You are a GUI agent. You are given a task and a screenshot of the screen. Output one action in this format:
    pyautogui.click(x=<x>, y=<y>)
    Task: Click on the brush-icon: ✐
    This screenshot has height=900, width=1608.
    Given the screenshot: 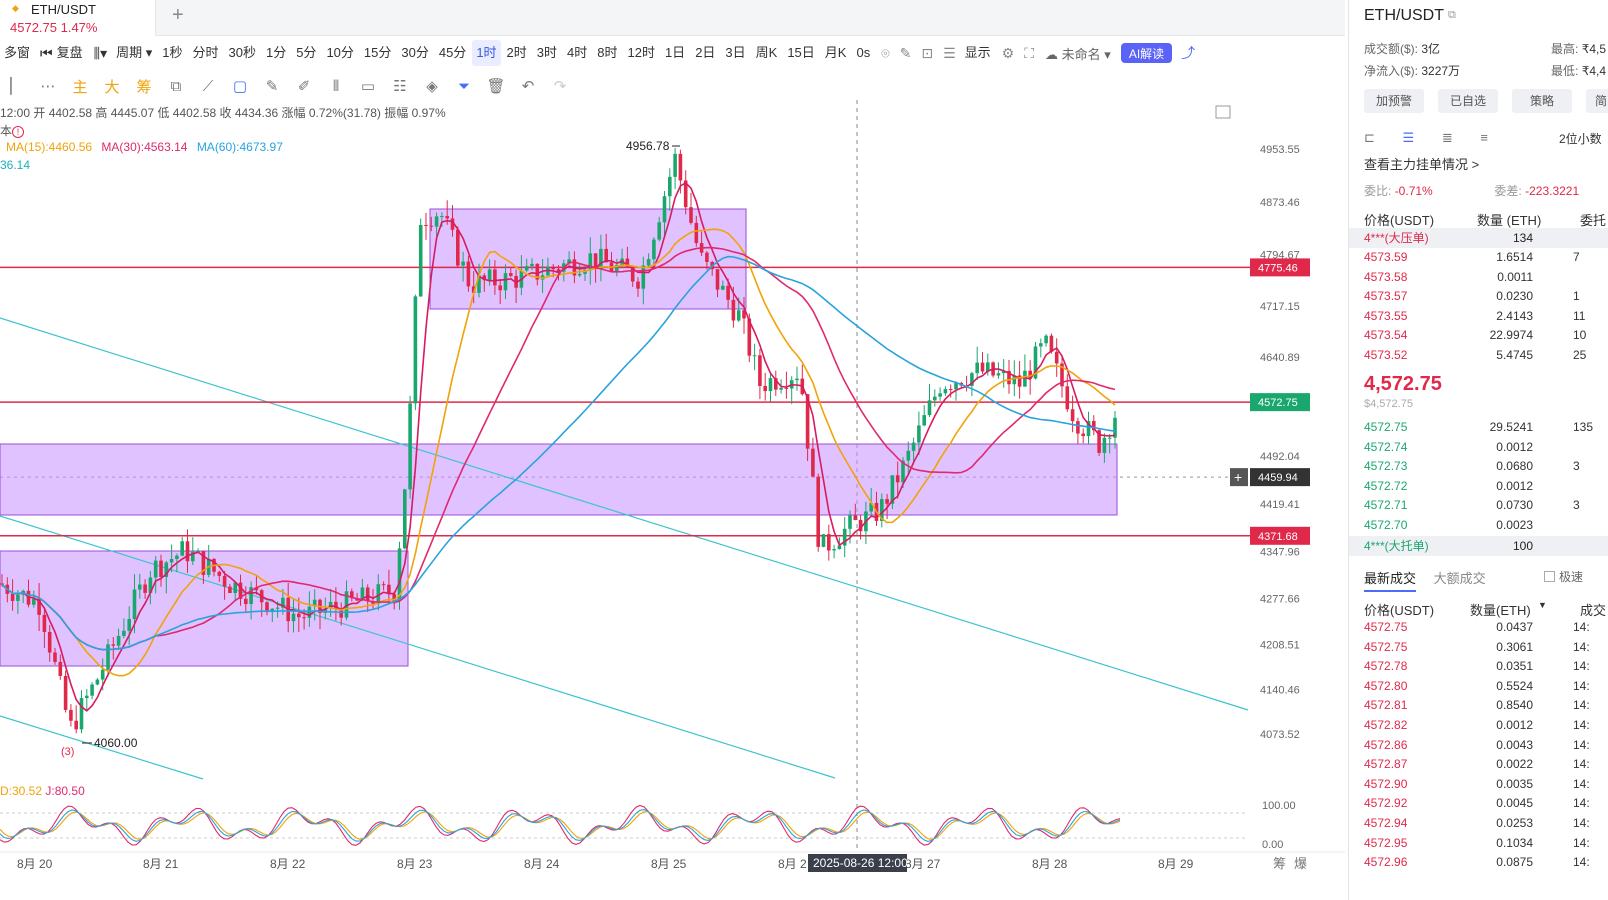 What is the action you would take?
    pyautogui.click(x=304, y=86)
    